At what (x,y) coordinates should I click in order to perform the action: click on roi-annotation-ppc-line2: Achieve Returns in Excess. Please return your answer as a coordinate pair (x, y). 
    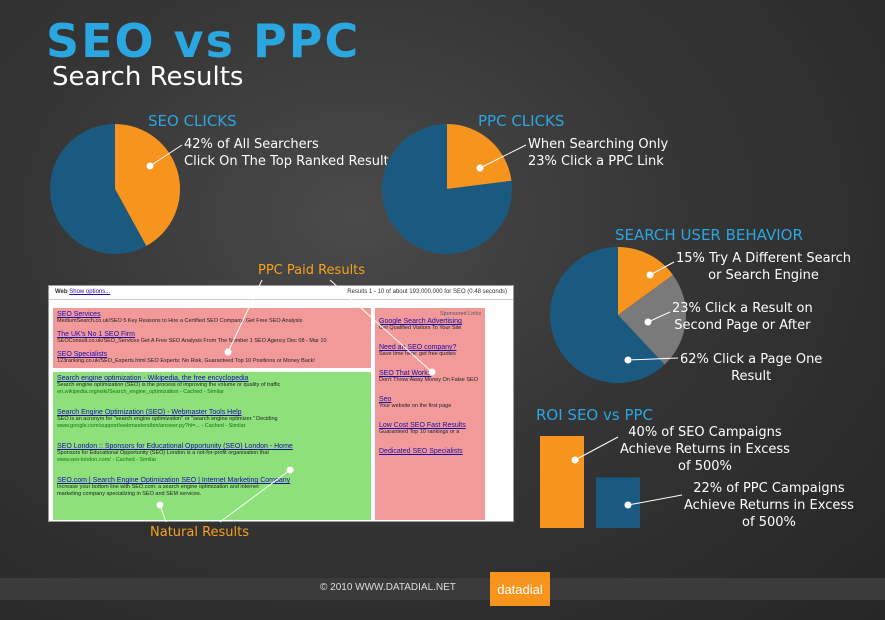
    Looking at the image, I should click on (769, 505).